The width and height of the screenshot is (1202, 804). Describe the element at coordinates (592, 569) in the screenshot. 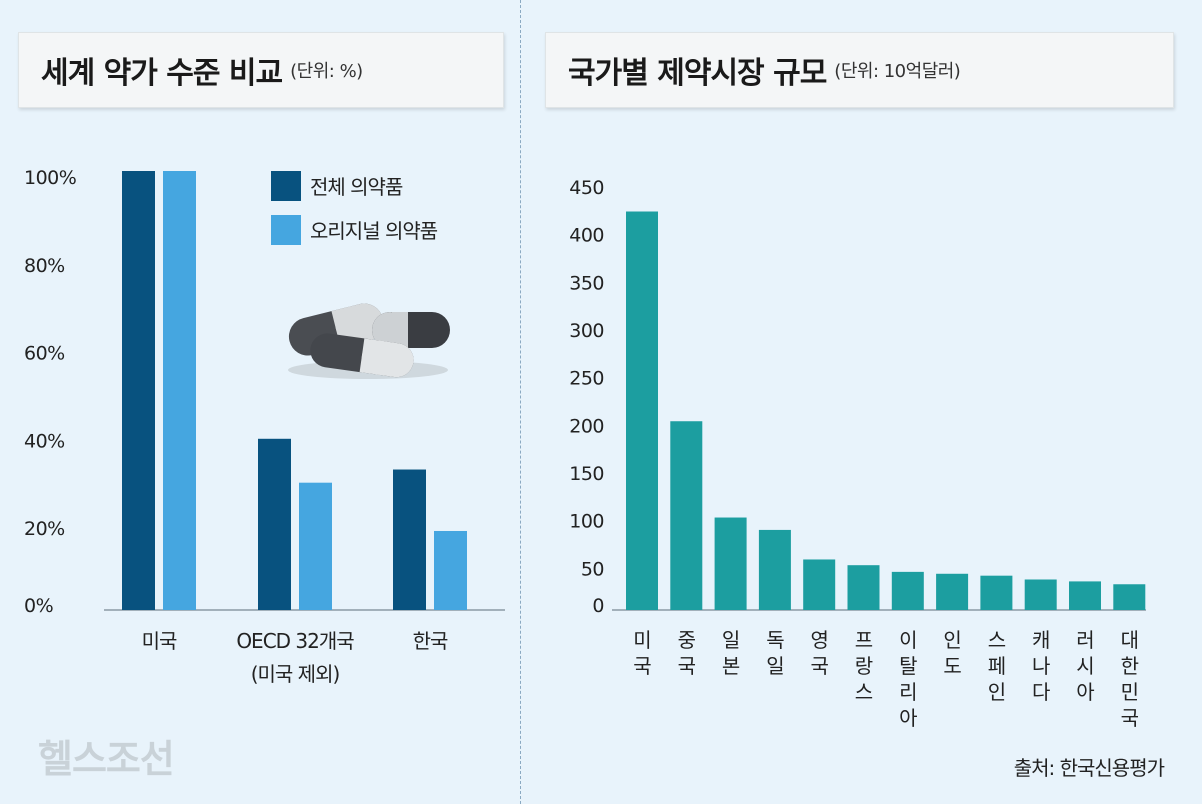

I see `y-tick-label: 50` at that location.